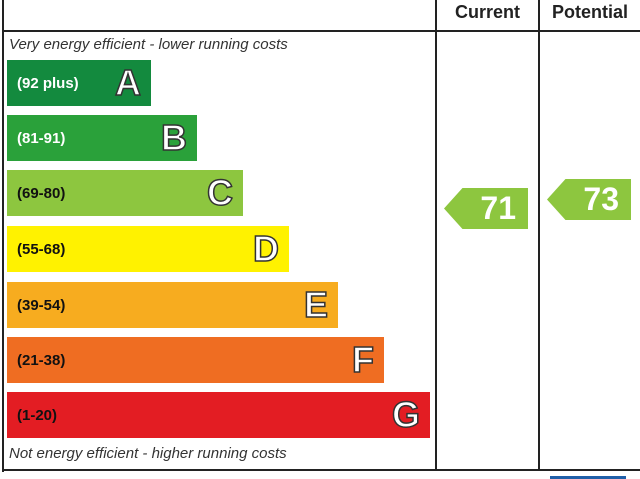 Image resolution: width=640 pixels, height=479 pixels. I want to click on band-f: (21-38) F, so click(195, 360).